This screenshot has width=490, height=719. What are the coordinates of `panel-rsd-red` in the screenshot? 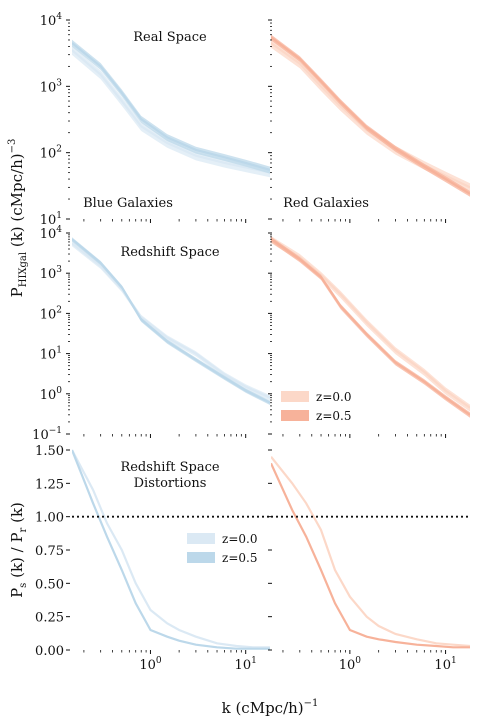 It's located at (370, 552).